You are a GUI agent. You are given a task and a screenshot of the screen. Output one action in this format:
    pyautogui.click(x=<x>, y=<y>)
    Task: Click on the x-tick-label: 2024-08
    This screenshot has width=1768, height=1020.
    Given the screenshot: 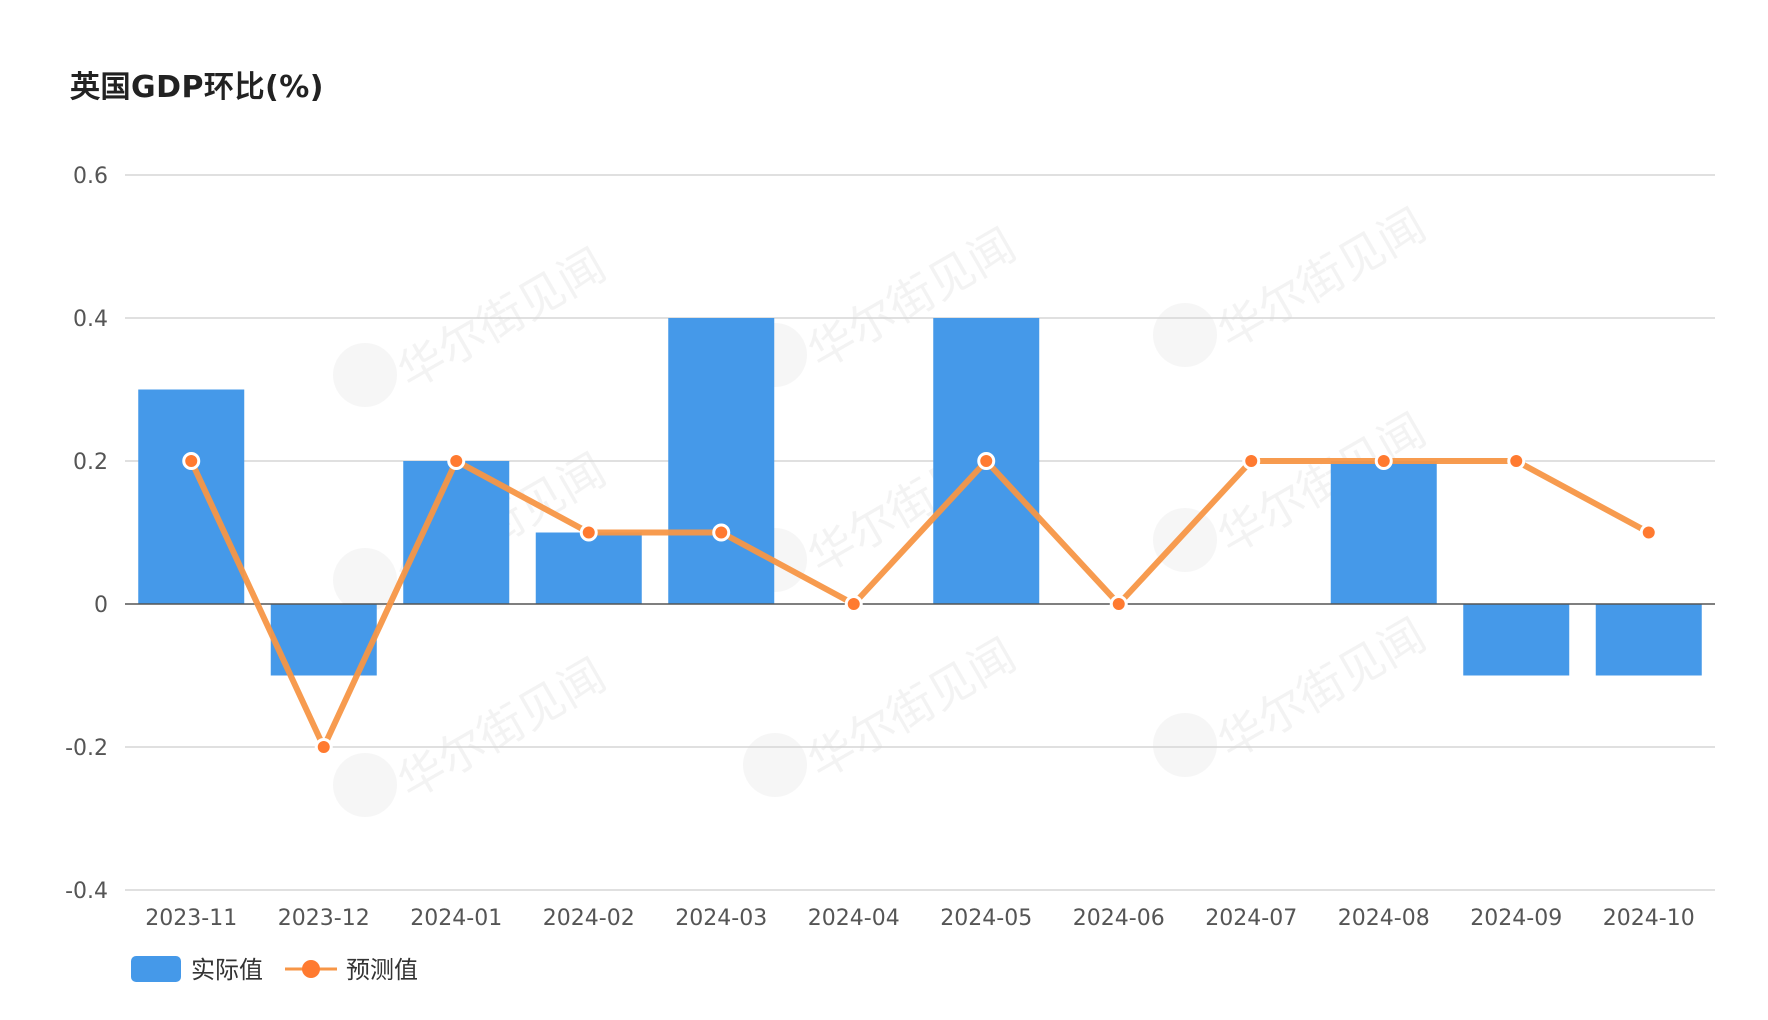 What is the action you would take?
    pyautogui.click(x=1384, y=918)
    